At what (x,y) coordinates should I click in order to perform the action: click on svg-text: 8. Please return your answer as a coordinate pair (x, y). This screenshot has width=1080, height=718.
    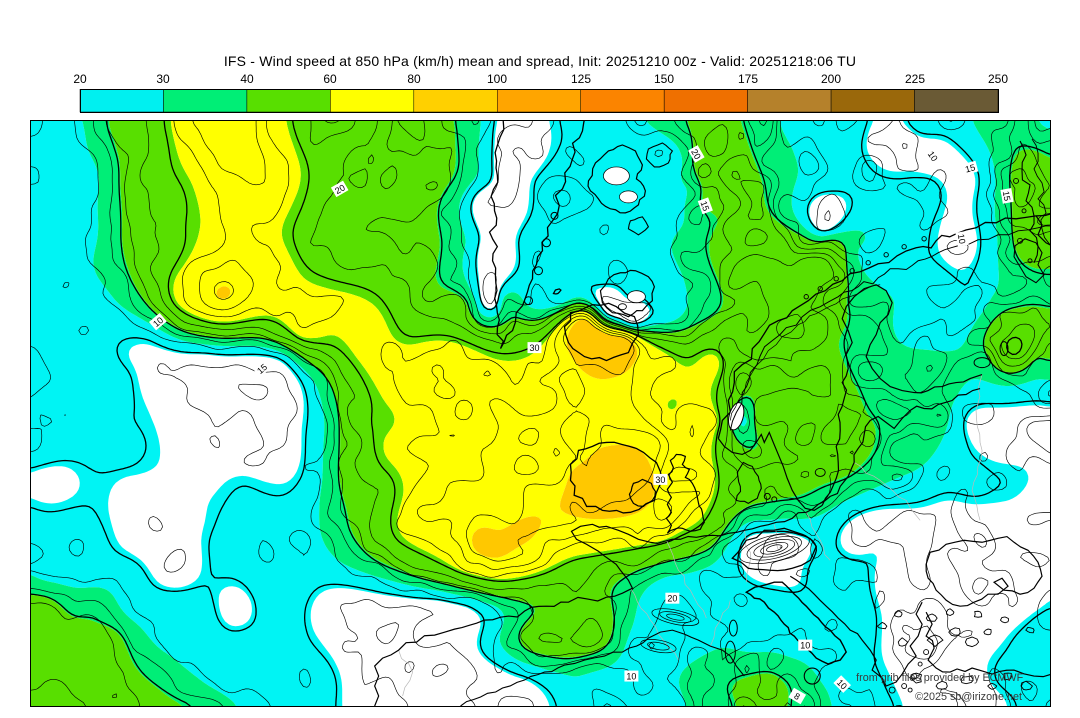
    Looking at the image, I should click on (796, 696).